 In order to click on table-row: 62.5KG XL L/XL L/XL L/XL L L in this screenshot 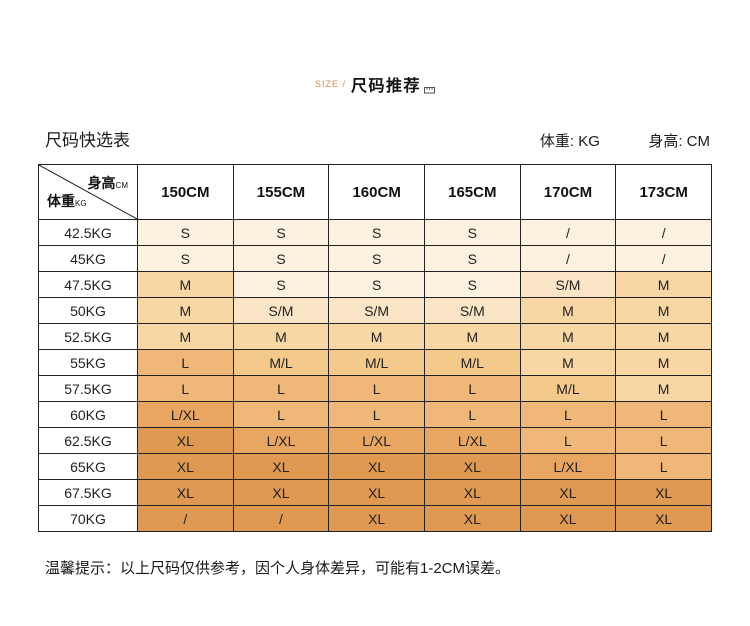, I will do `click(375, 440)`.